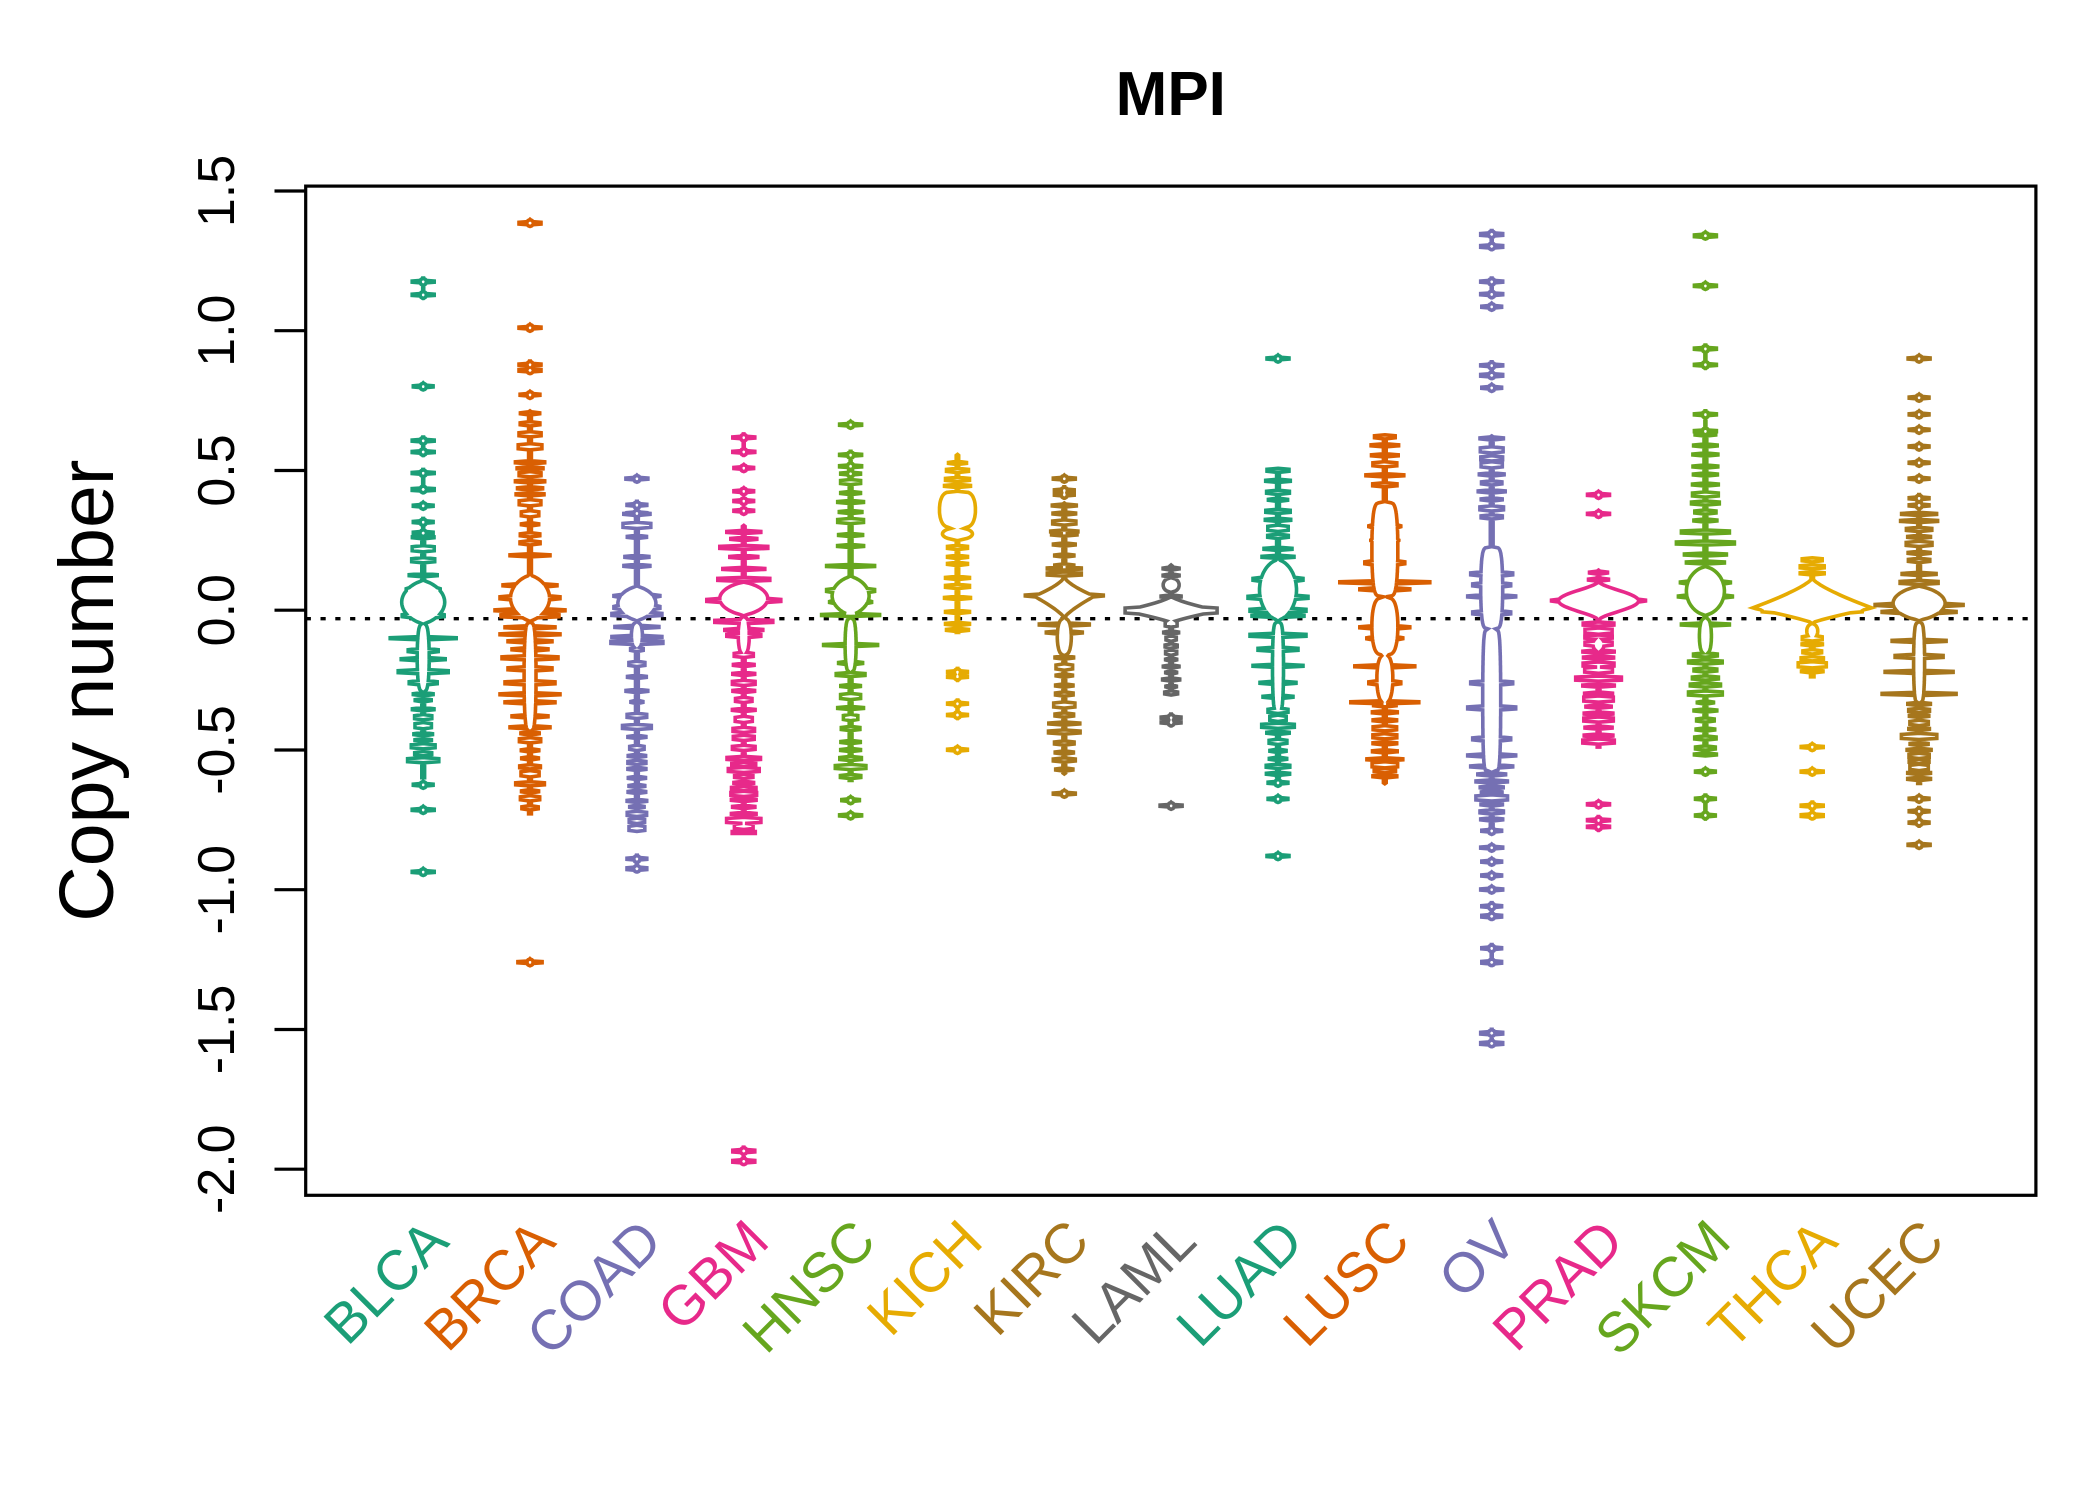 The width and height of the screenshot is (2100, 1500). I want to click on svg-text: -1.5, so click(217, 1030).